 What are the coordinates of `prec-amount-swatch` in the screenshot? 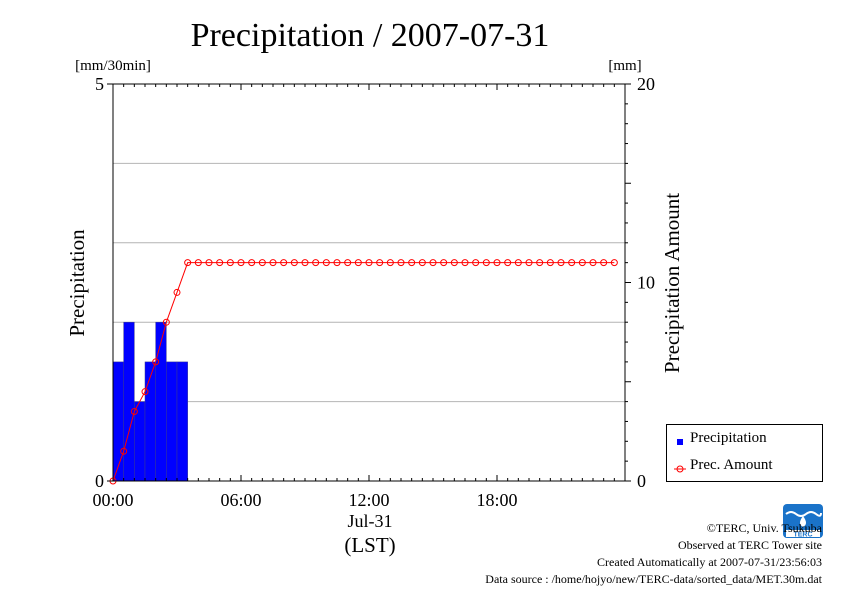 It's located at (680, 467).